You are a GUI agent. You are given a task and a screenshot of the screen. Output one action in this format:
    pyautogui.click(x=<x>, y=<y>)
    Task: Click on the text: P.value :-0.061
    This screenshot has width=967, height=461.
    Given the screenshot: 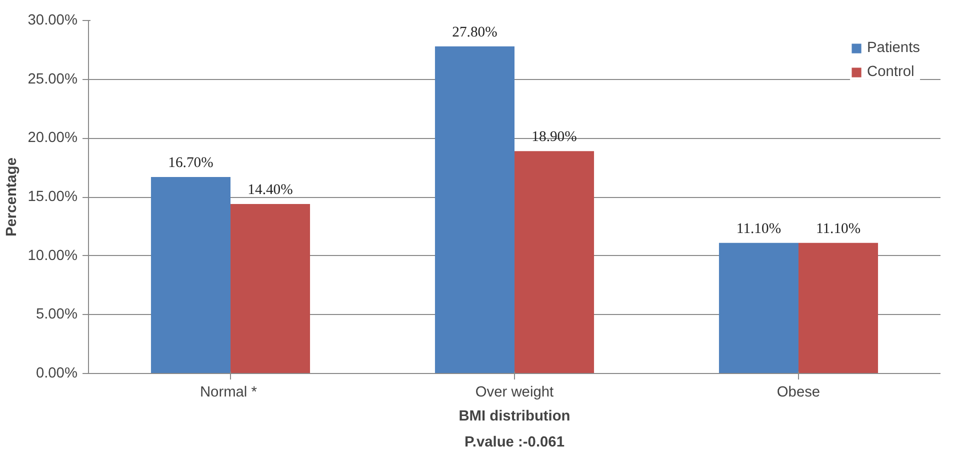 What is the action you would take?
    pyautogui.click(x=514, y=442)
    